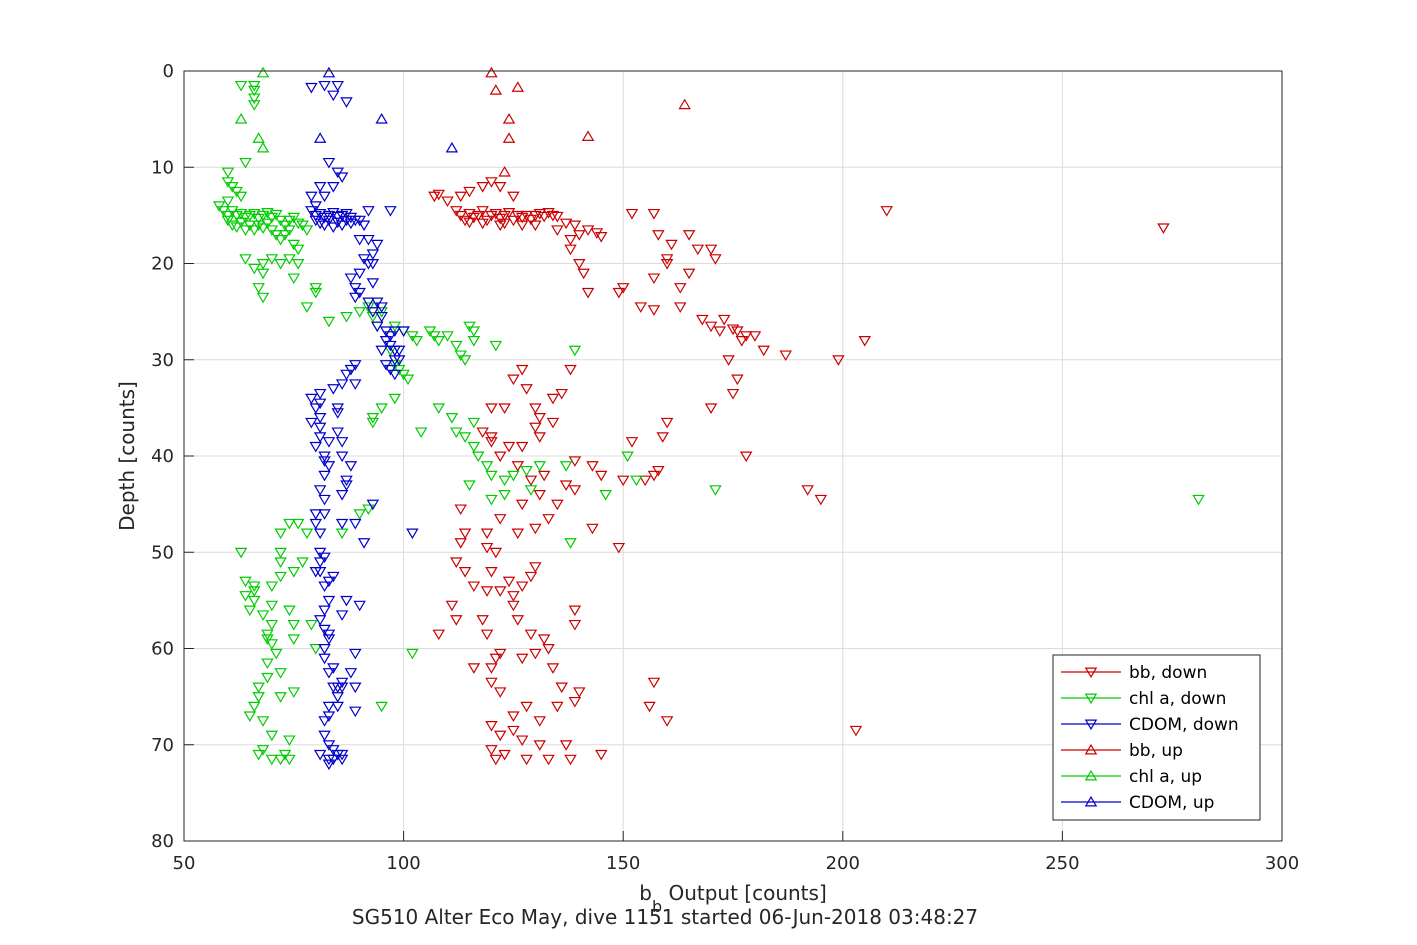  I want to click on legend-label: CDOM, down, so click(1184, 725).